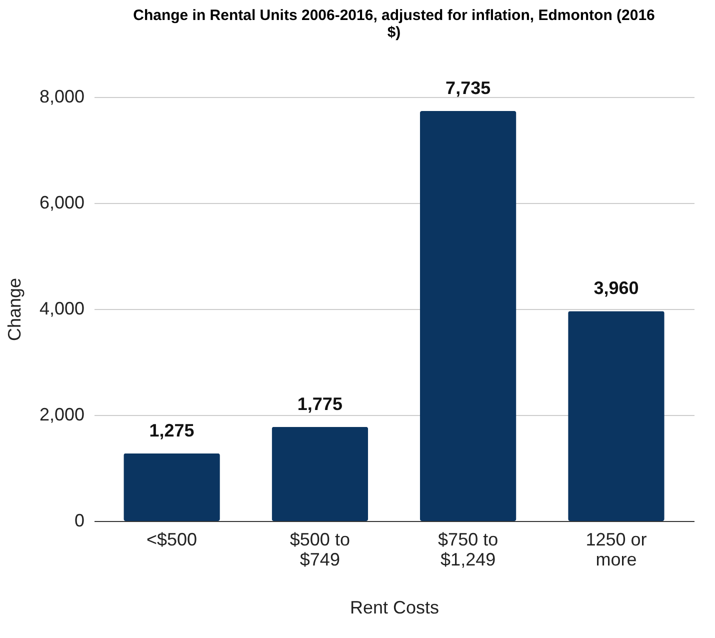  What do you see at coordinates (616, 550) in the screenshot?
I see `x-tick-label: 1250 or more` at bounding box center [616, 550].